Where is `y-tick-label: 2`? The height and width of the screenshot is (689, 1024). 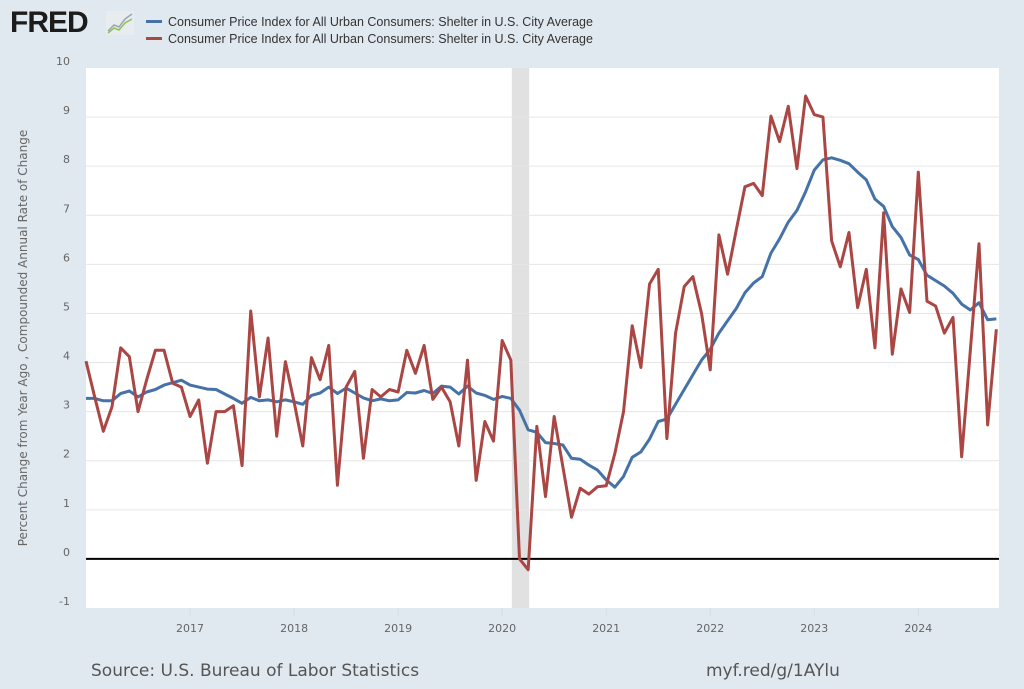 y-tick-label: 2 is located at coordinates (66, 454).